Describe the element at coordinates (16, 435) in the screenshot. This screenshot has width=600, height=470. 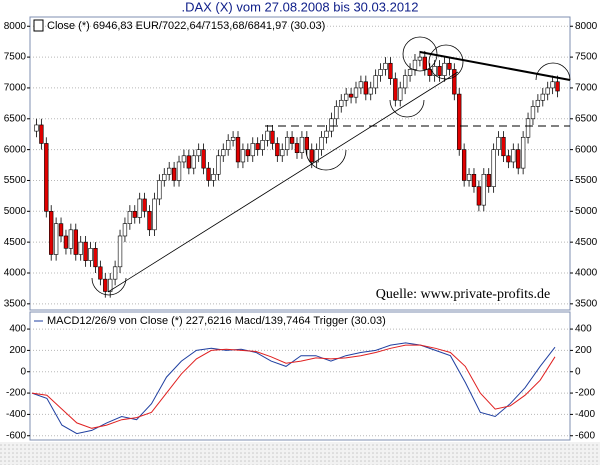
I see `y-tick-label: -600` at that location.